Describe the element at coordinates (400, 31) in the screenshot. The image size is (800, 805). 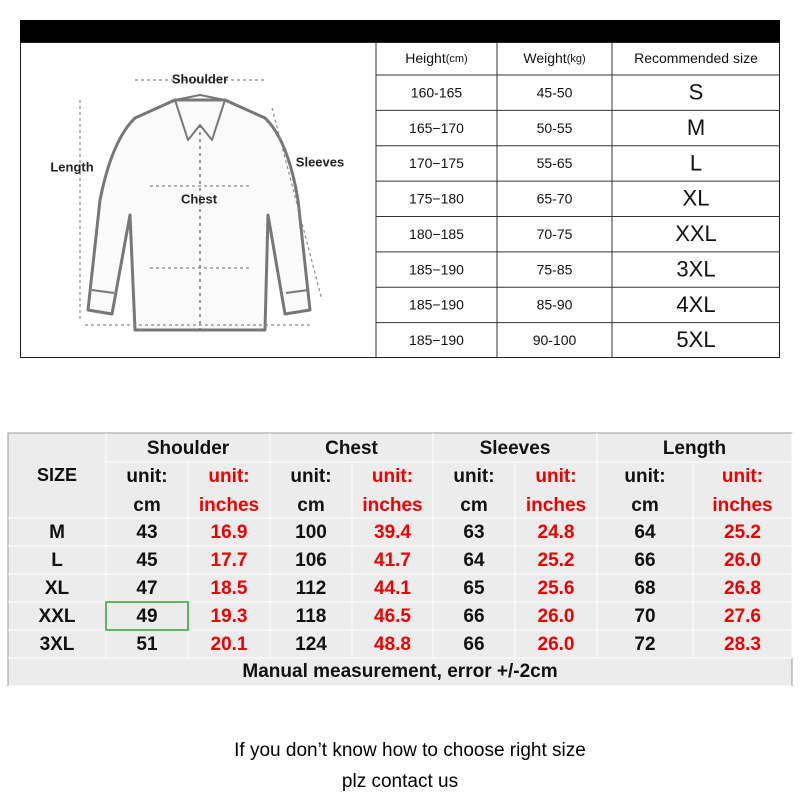
I see `top-bar` at that location.